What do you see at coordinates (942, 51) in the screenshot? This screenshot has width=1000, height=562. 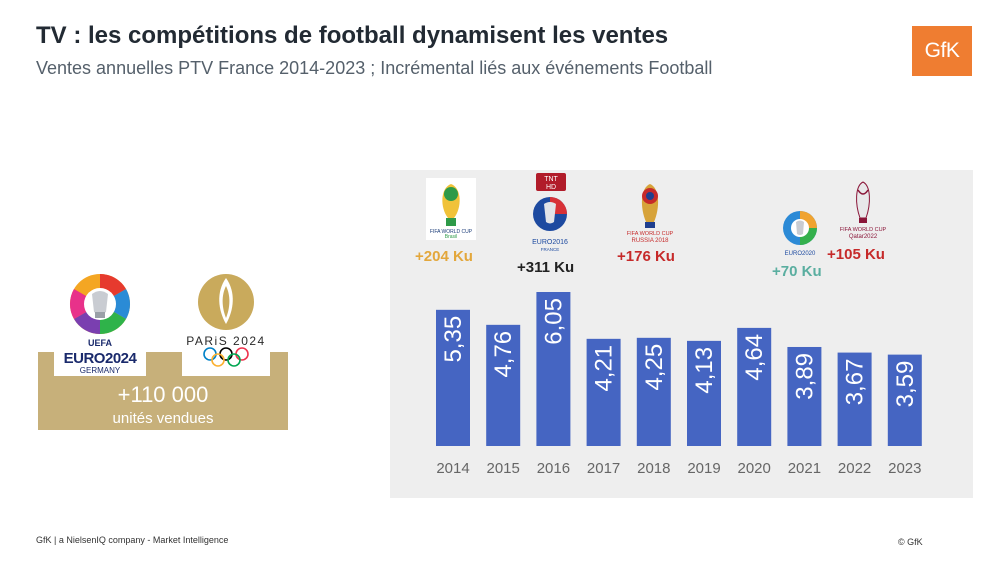 I see `gfk-logo: GfK` at bounding box center [942, 51].